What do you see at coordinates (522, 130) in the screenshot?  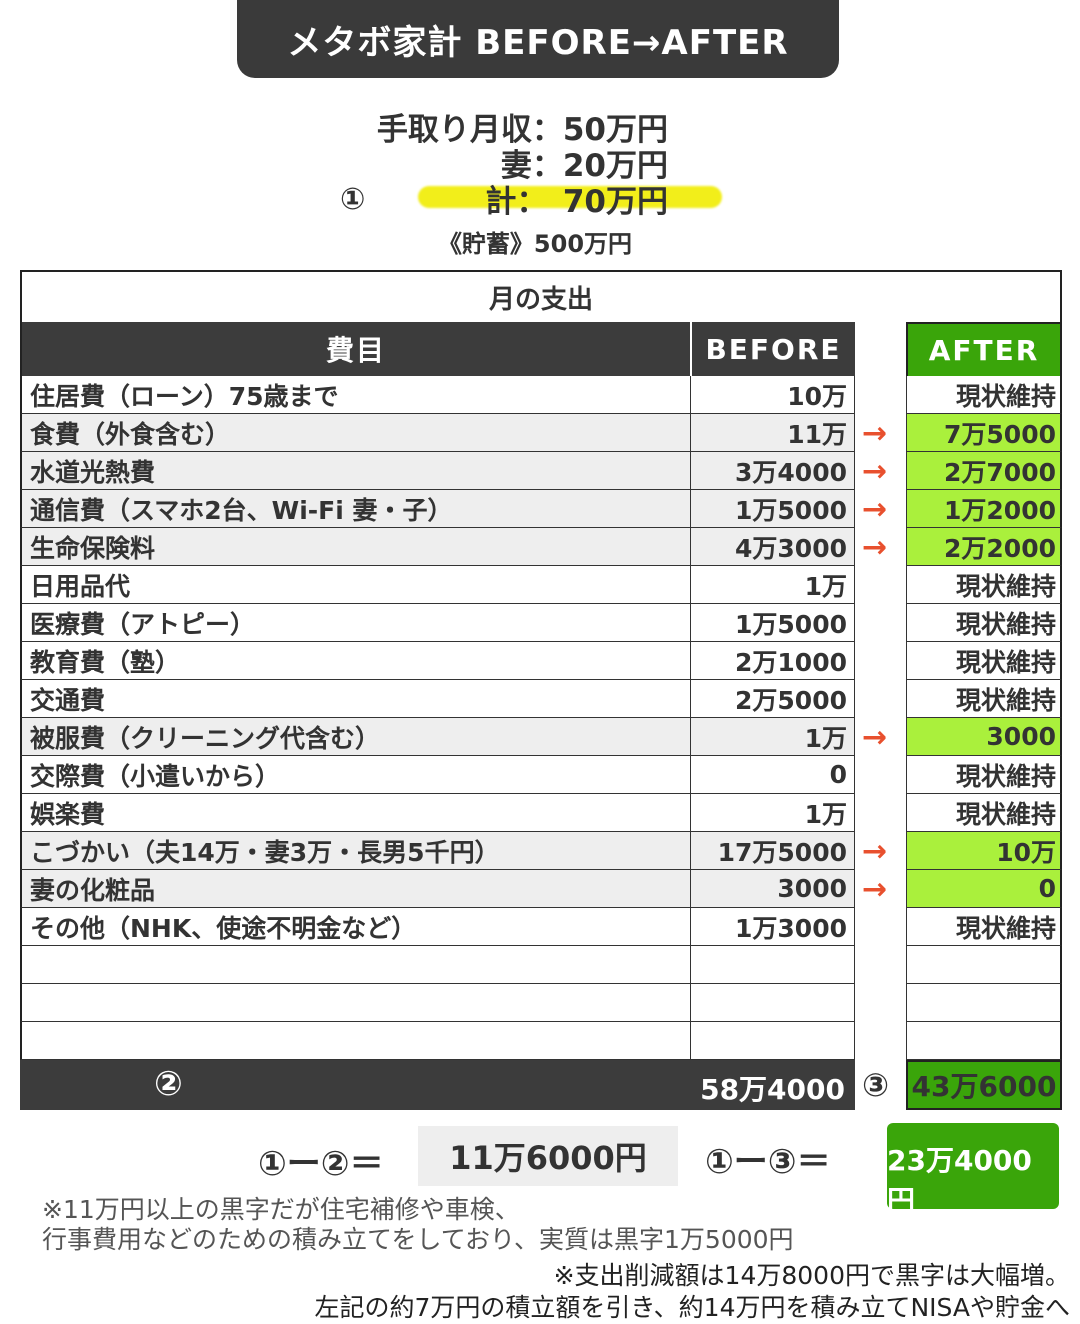 I see `income-husband: 手取り月収：50万円` at bounding box center [522, 130].